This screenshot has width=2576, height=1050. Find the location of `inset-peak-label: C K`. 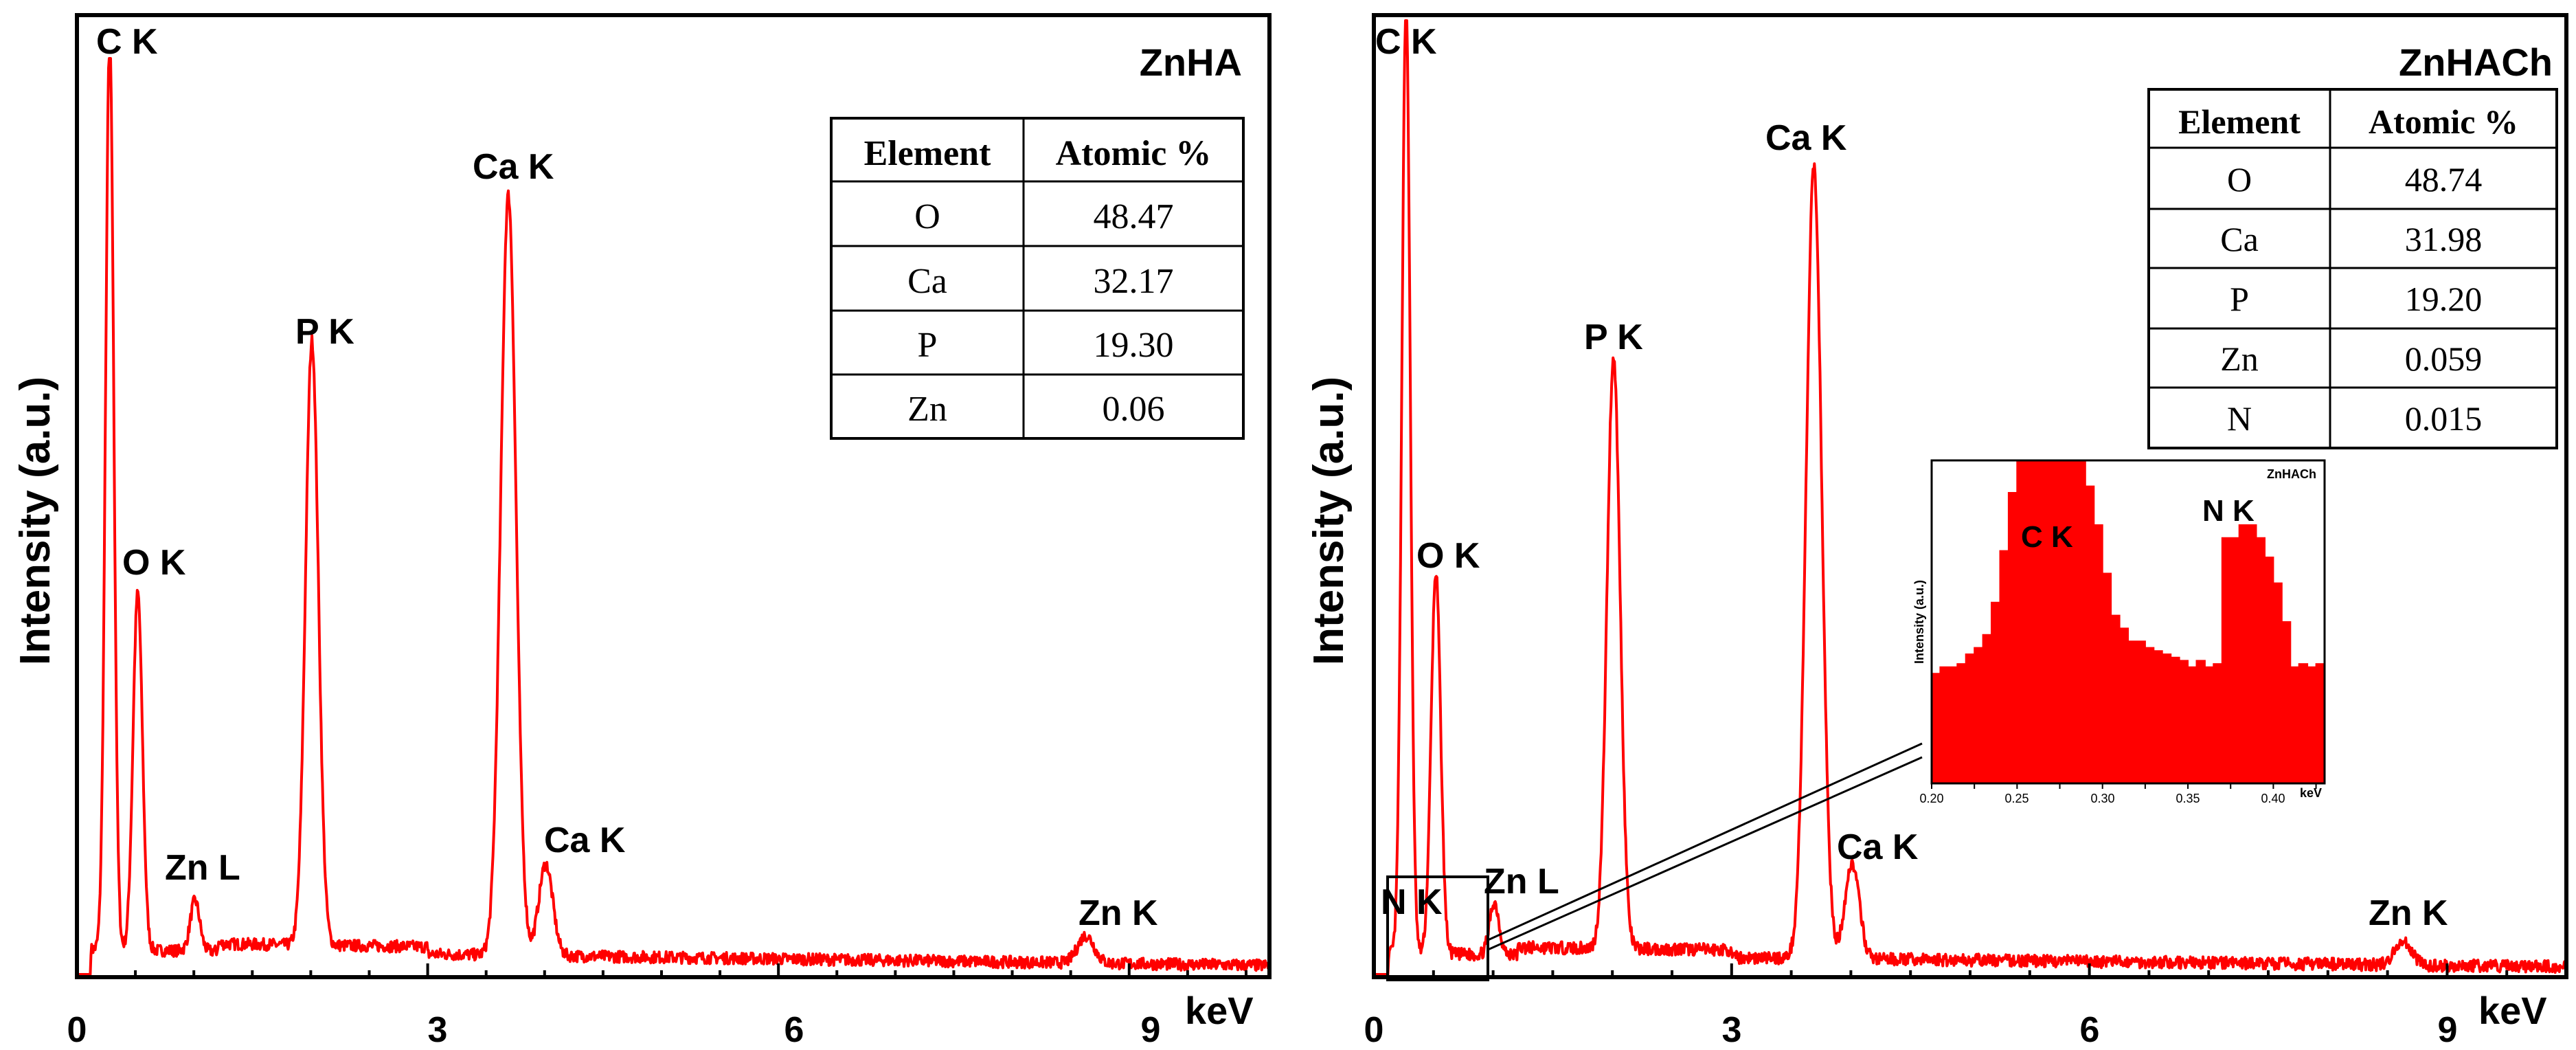

inset-peak-label: C K is located at coordinates (2047, 537).